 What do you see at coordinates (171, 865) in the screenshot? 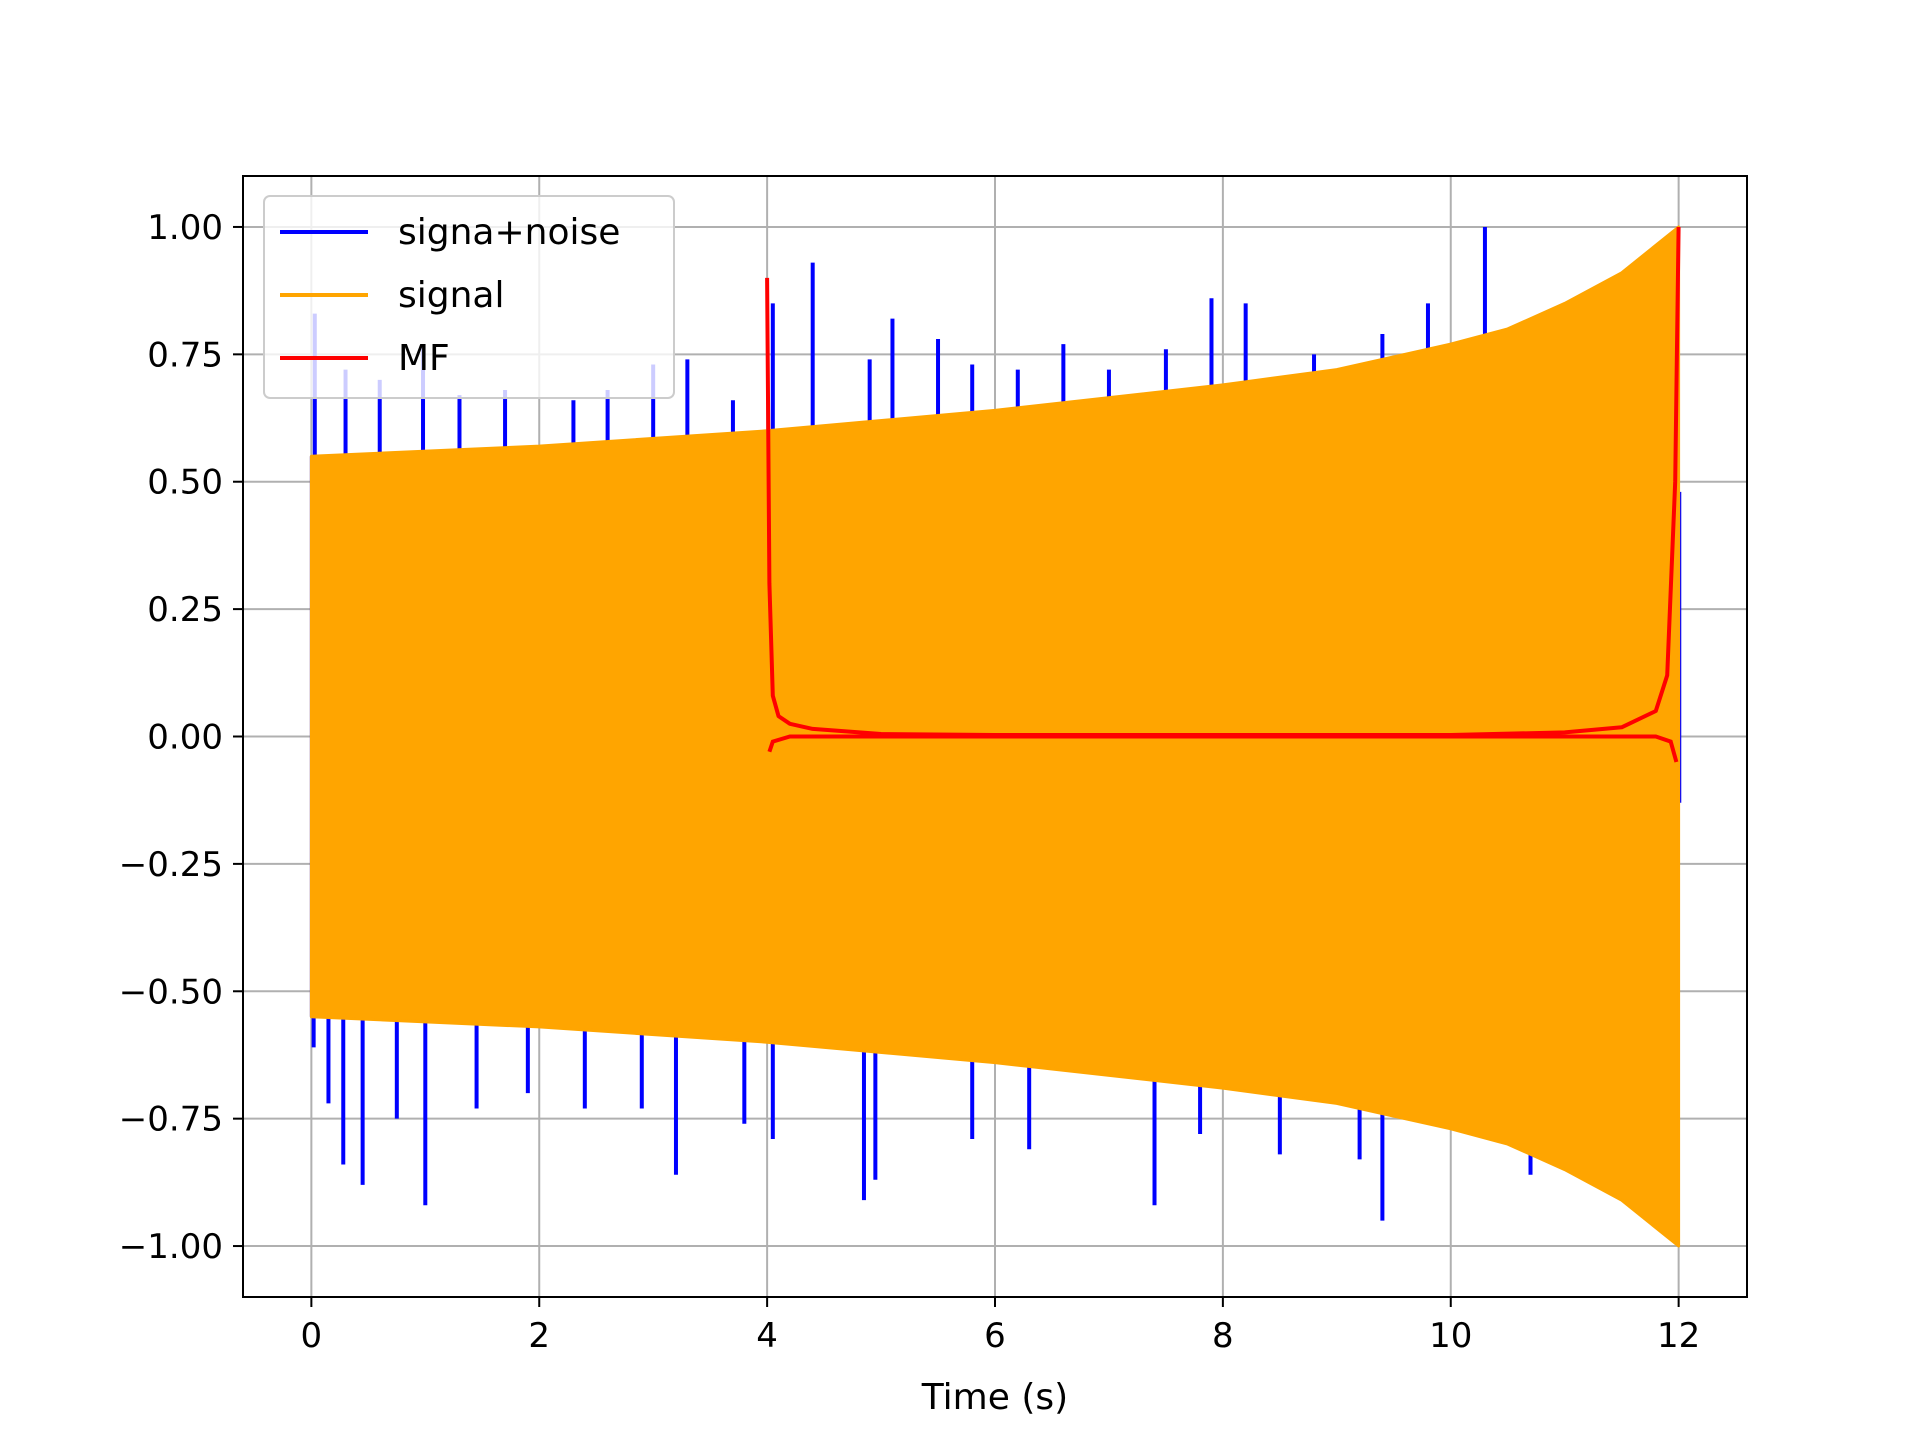
I see `y-tick-label: −0.25` at bounding box center [171, 865].